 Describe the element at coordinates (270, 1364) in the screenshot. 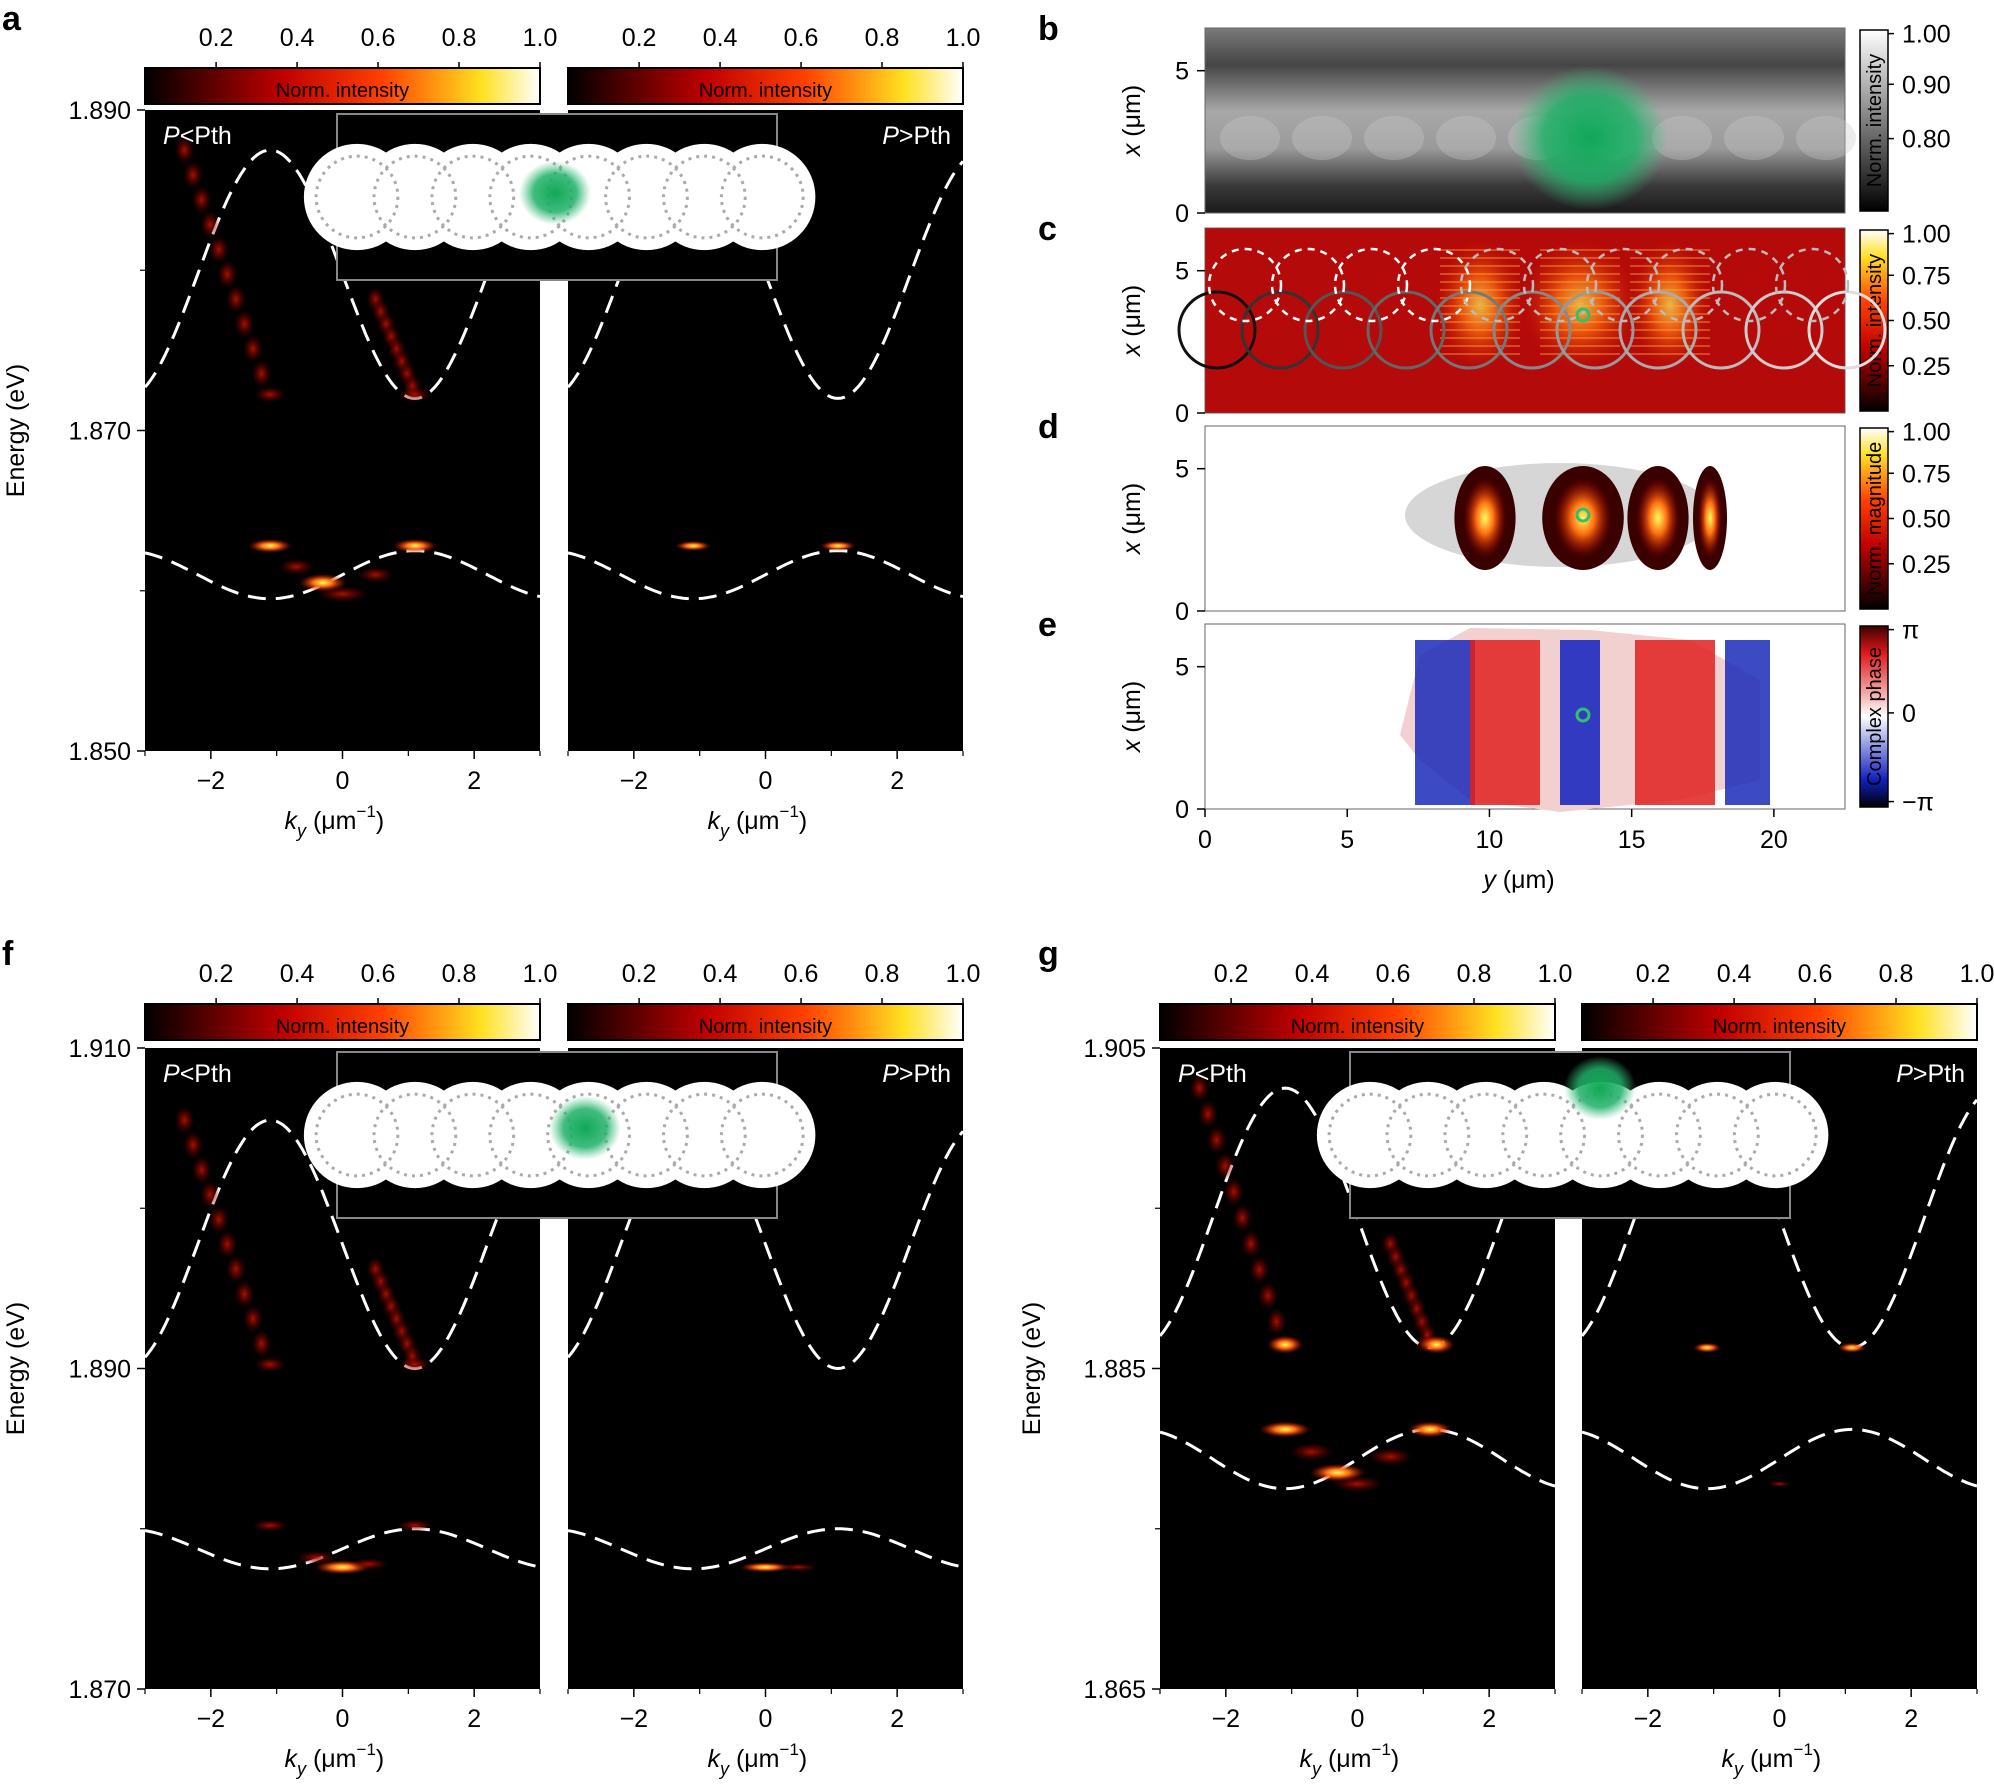

I see `emission-upper-min-left` at that location.